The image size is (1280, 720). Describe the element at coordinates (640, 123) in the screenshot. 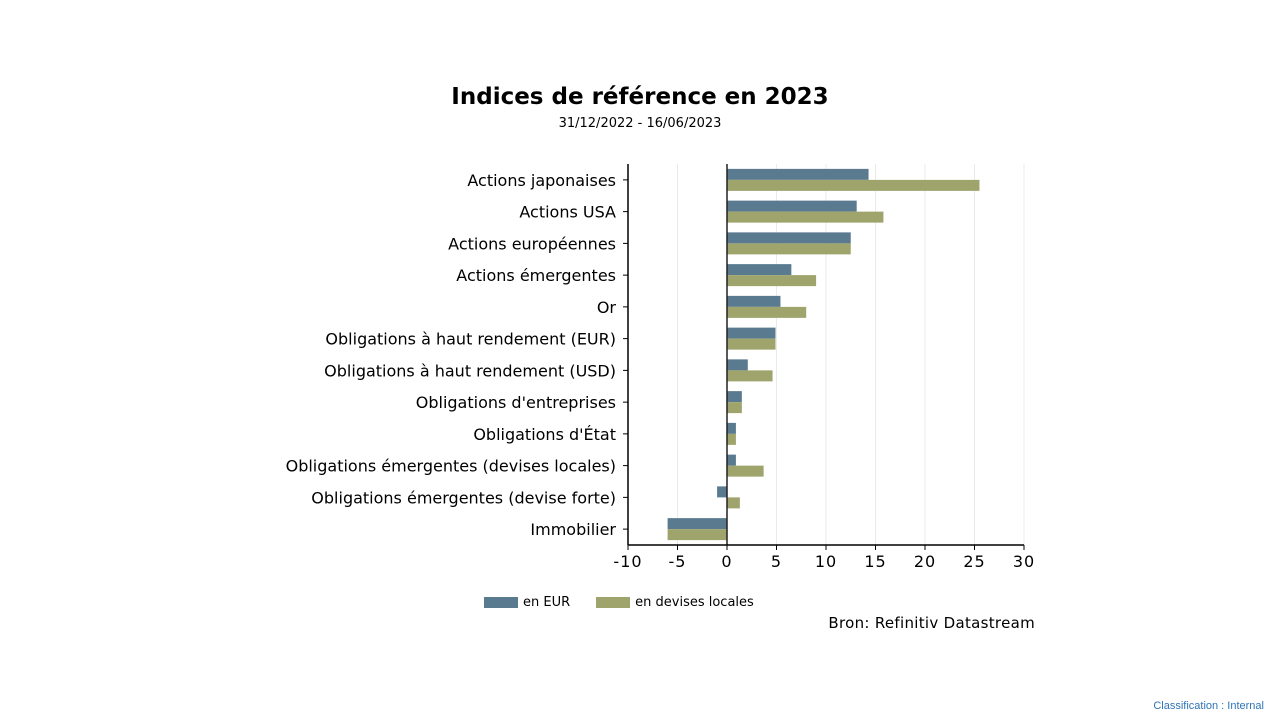

I see `chart-subtitle: 31/12/2022 - 16/06/2023` at that location.